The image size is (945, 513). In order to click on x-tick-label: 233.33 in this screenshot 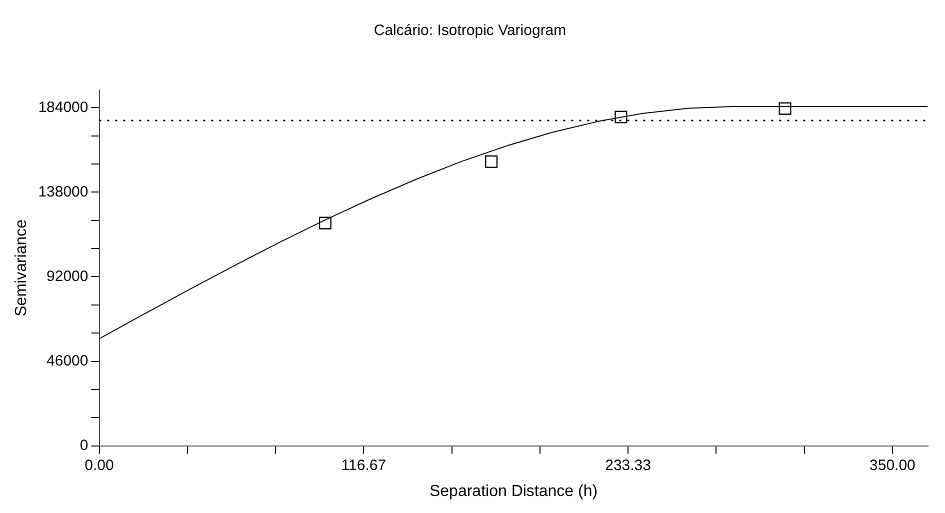, I will do `click(628, 465)`.